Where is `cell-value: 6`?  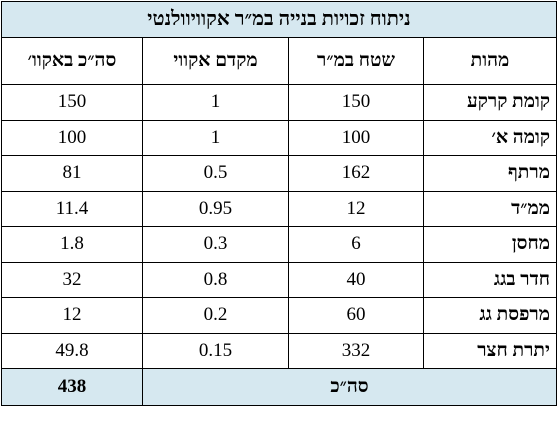 cell-value: 6 is located at coordinates (356, 244).